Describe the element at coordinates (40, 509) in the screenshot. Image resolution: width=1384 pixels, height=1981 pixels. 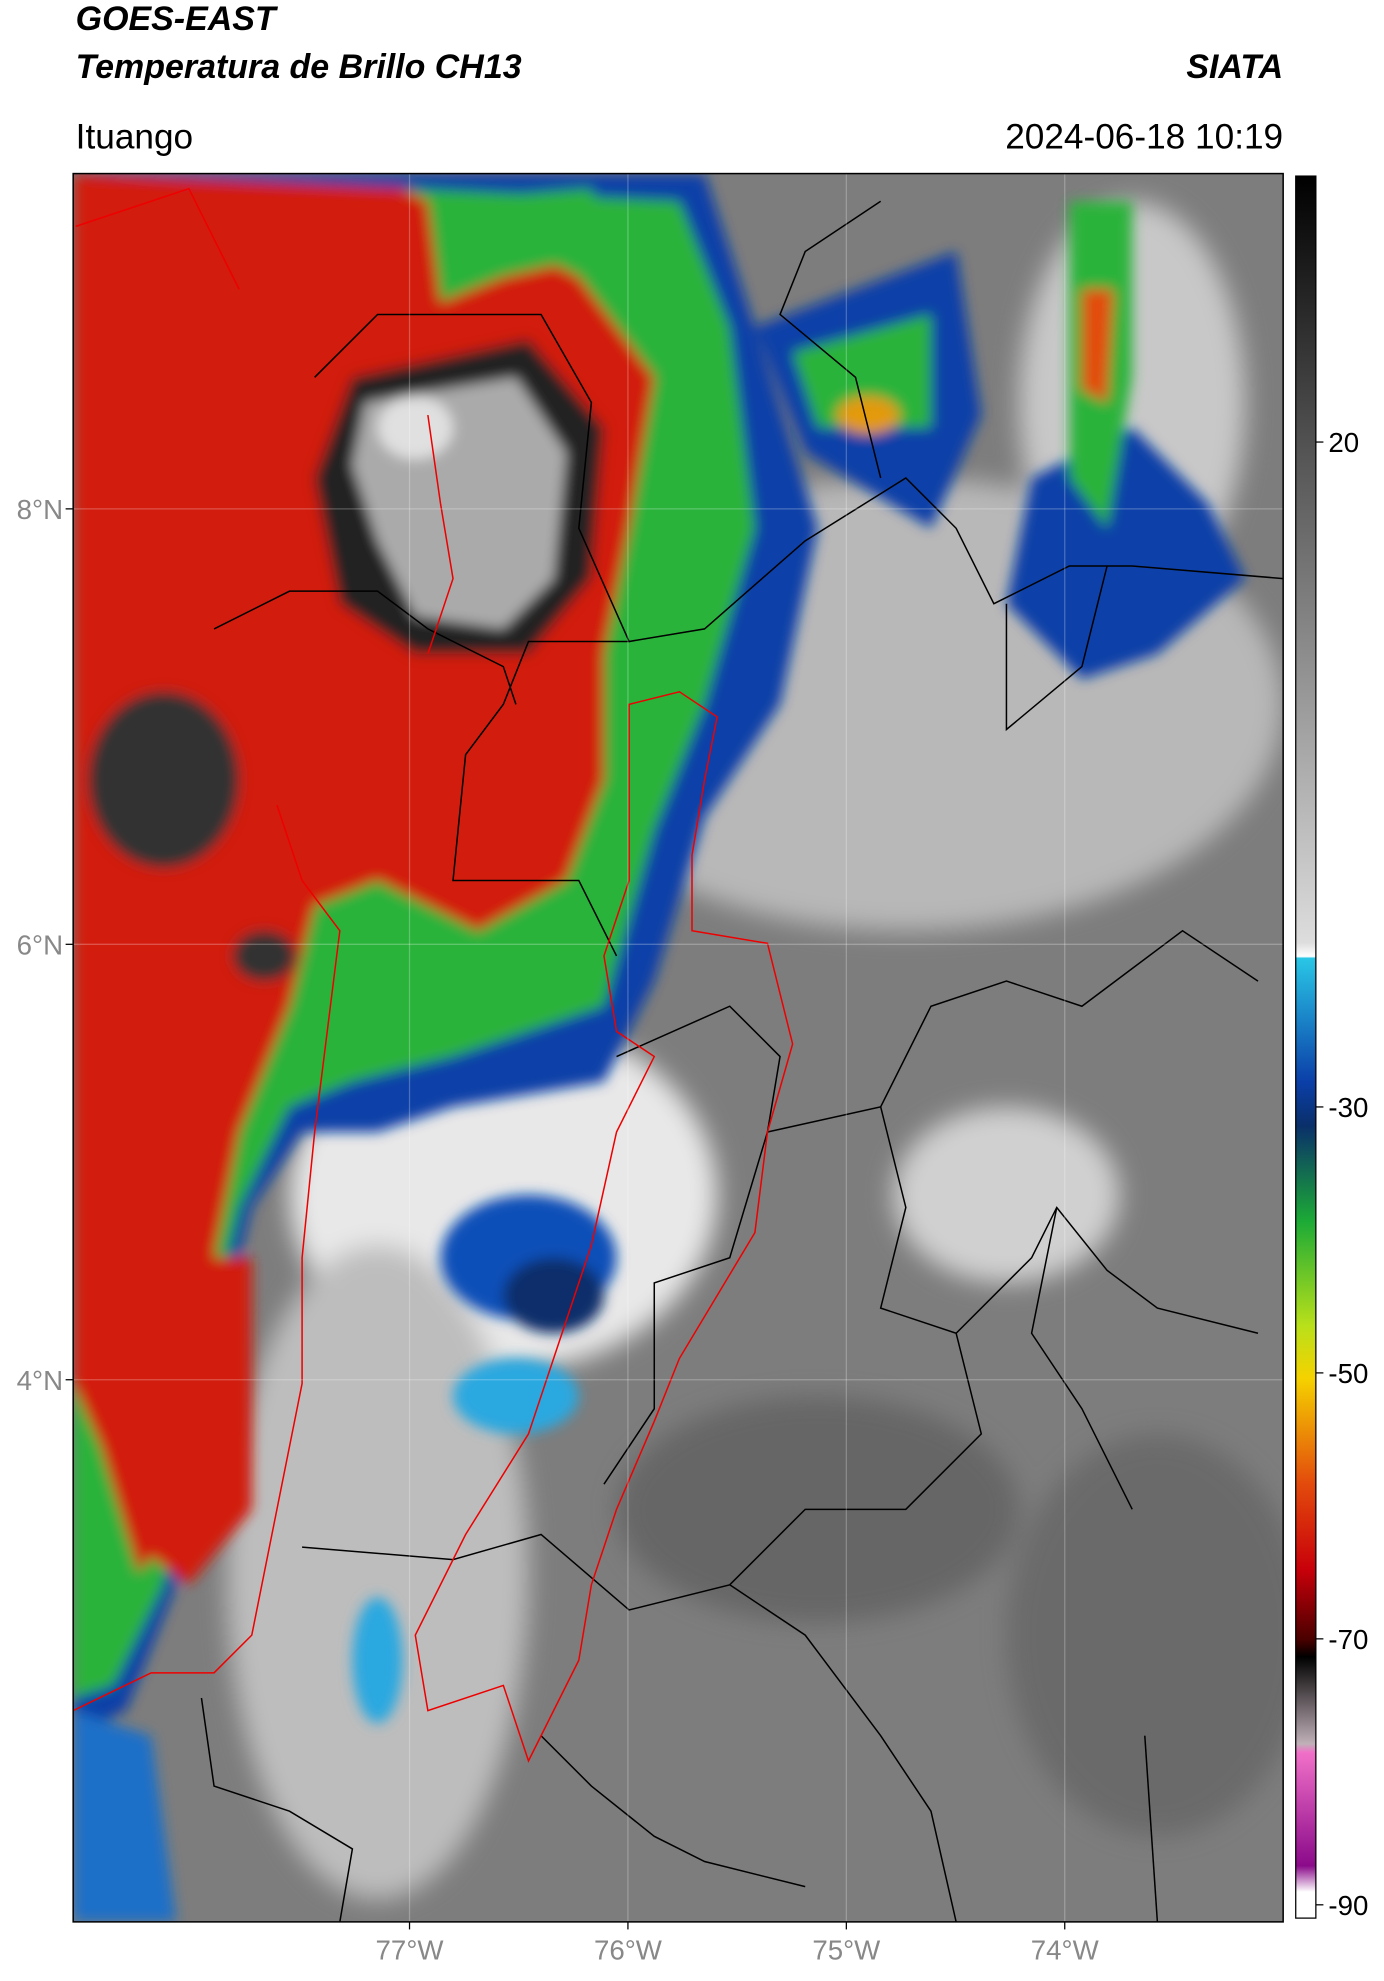
I see `y-tick-label: 8°N` at that location.